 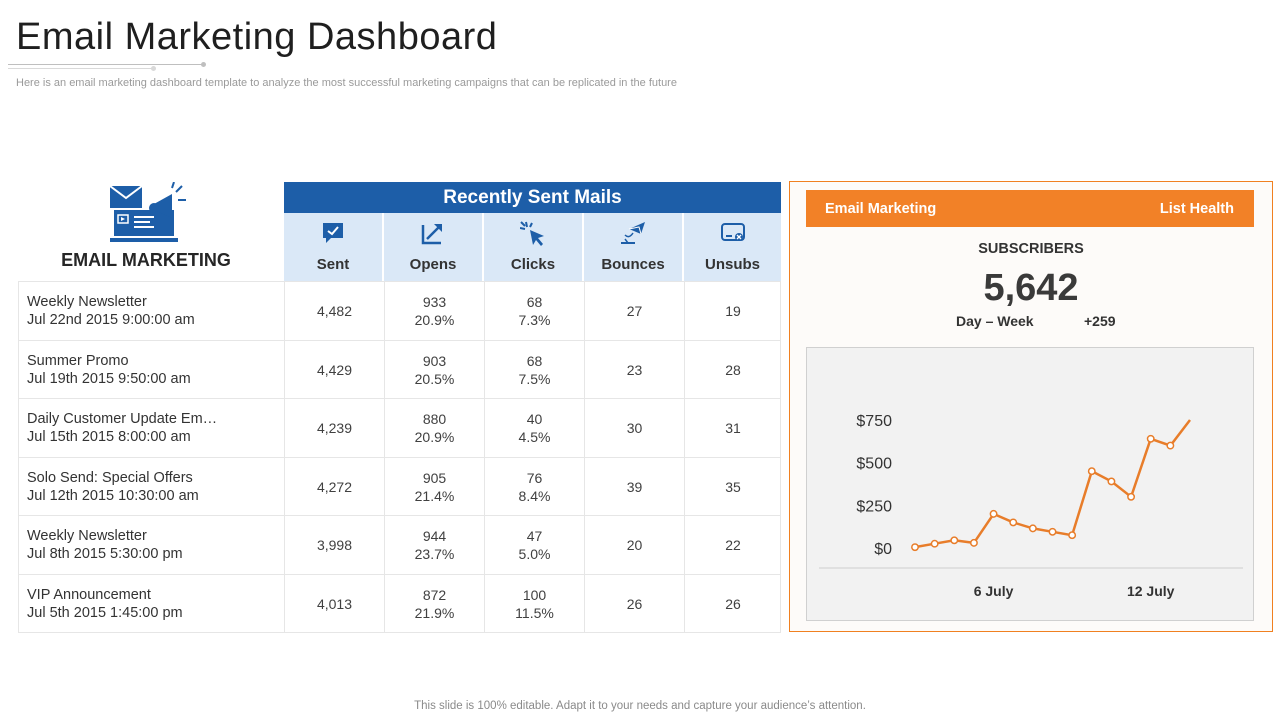 What do you see at coordinates (334, 545) in the screenshot?
I see `sent-value: 3,998` at bounding box center [334, 545].